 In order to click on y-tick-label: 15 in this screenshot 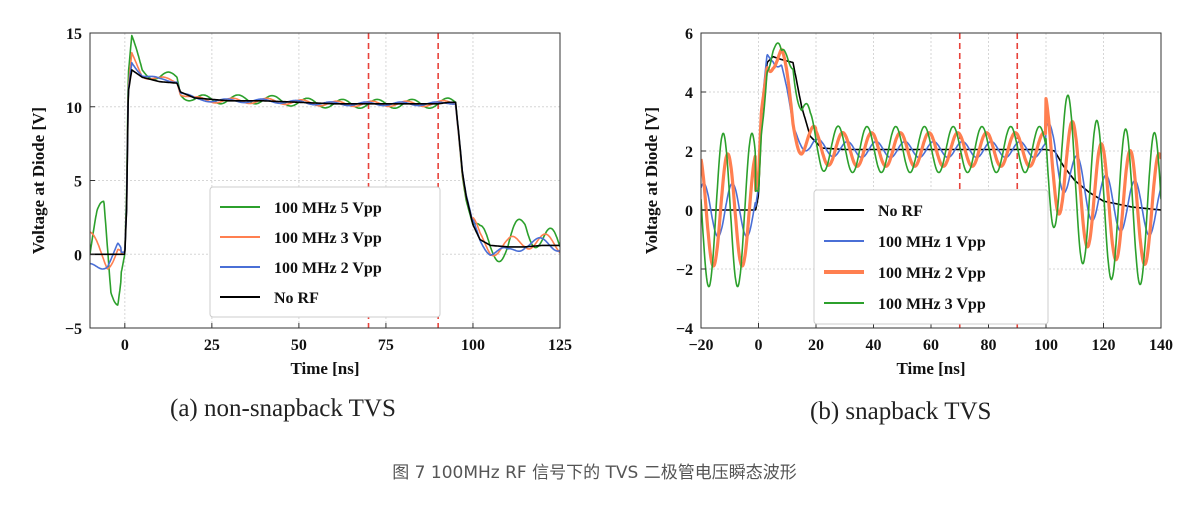, I will do `click(74, 34)`.